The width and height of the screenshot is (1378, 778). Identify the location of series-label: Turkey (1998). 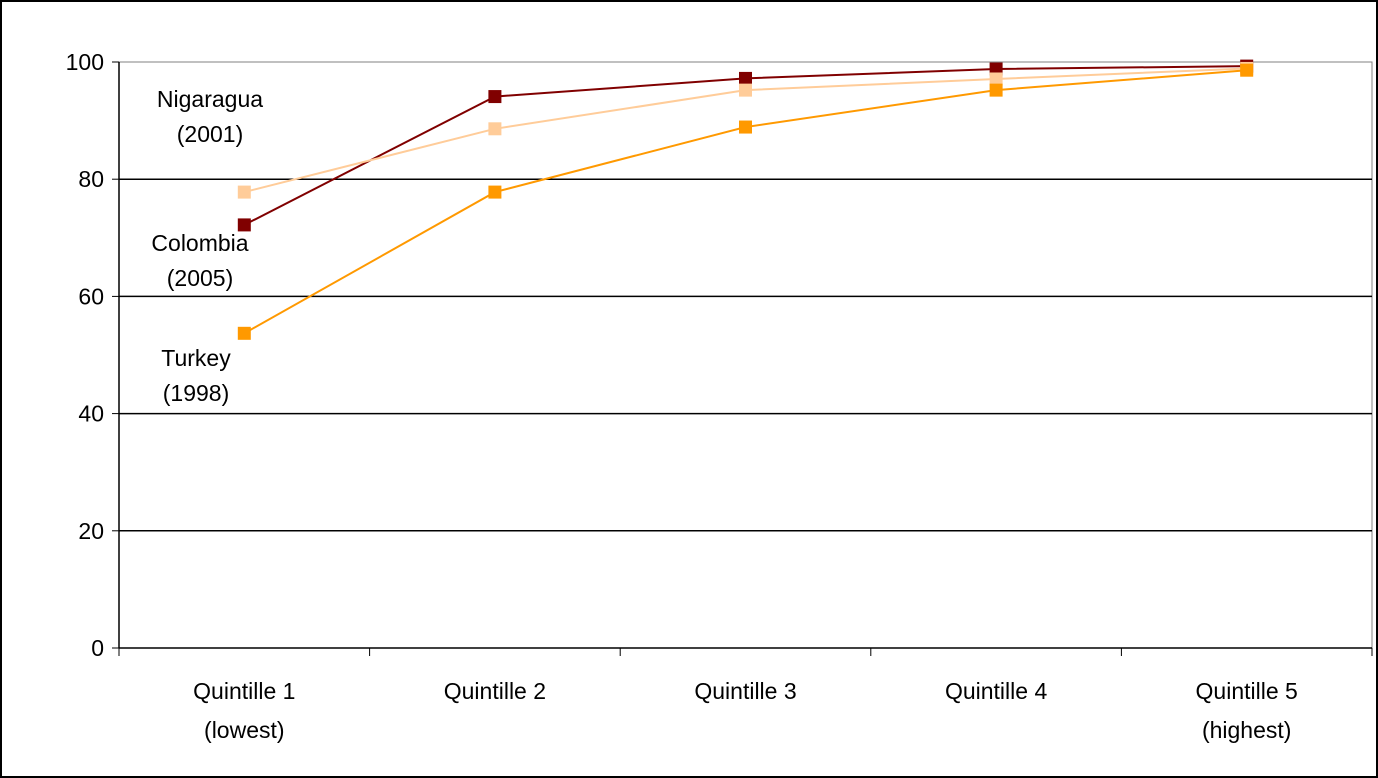
(196, 375).